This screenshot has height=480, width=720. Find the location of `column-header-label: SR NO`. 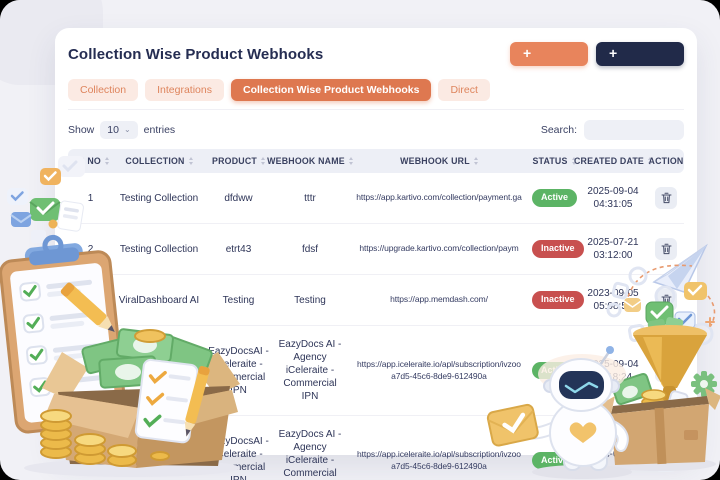

column-header-label: SR NO is located at coordinates (86, 161).